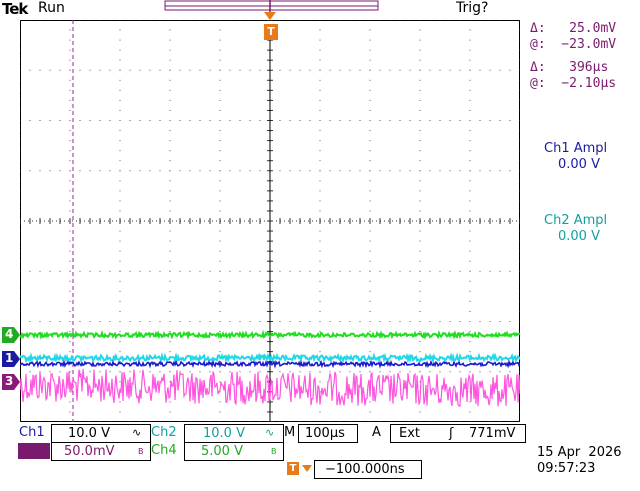 The height and width of the screenshot is (491, 640). I want to click on record-position-bar, so click(271, 10).